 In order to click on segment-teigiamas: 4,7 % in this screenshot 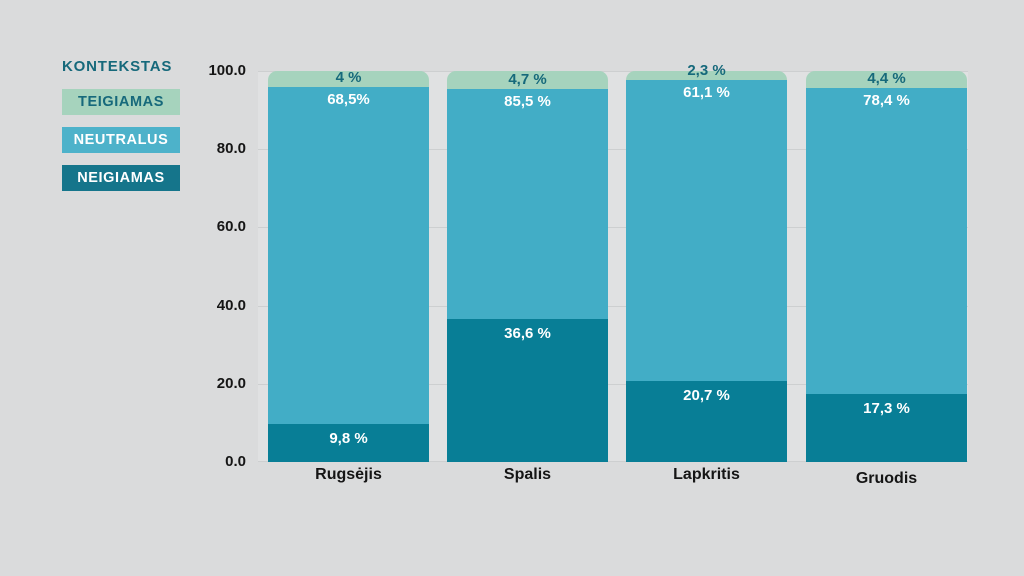, I will do `click(527, 80)`.